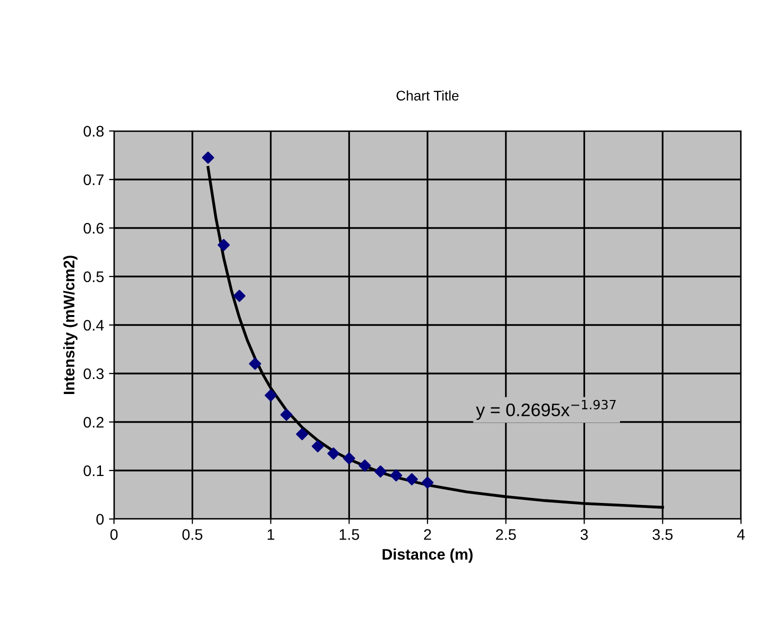  Describe the element at coordinates (94, 228) in the screenshot. I see `y-tick-label: 0.6` at that location.